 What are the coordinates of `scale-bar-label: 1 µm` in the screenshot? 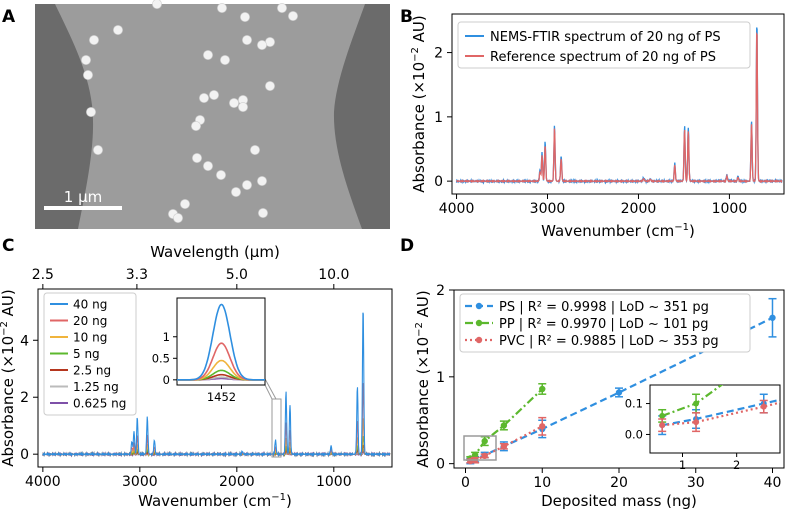 It's located at (83, 197).